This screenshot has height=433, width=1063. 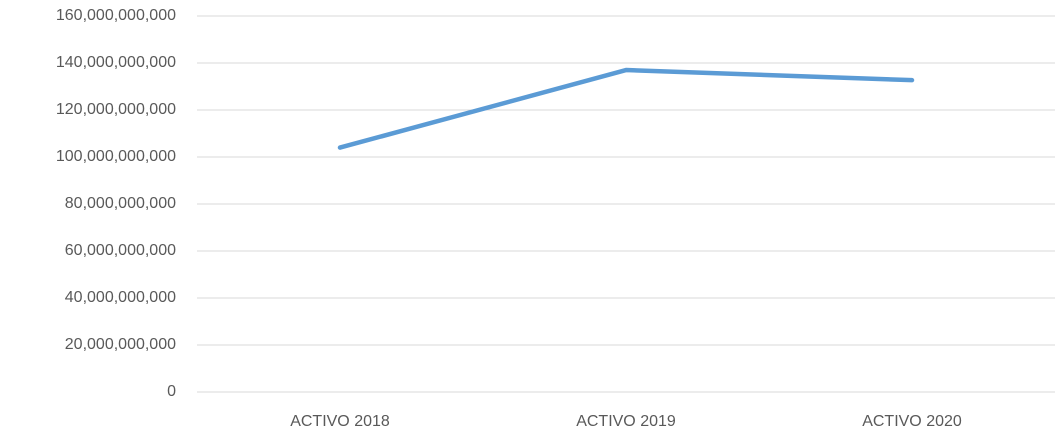 I want to click on x-tick-label: ACTIVO 2019, so click(x=626, y=421).